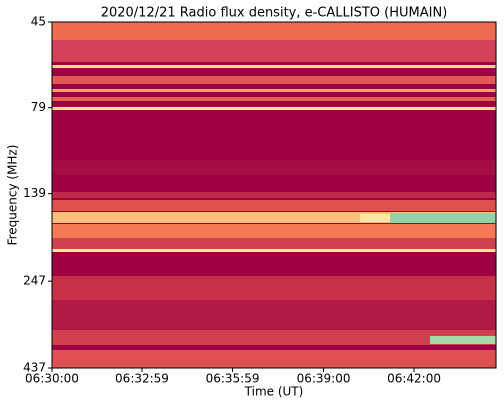  I want to click on x-tick-label: 06:35:59, so click(233, 379).